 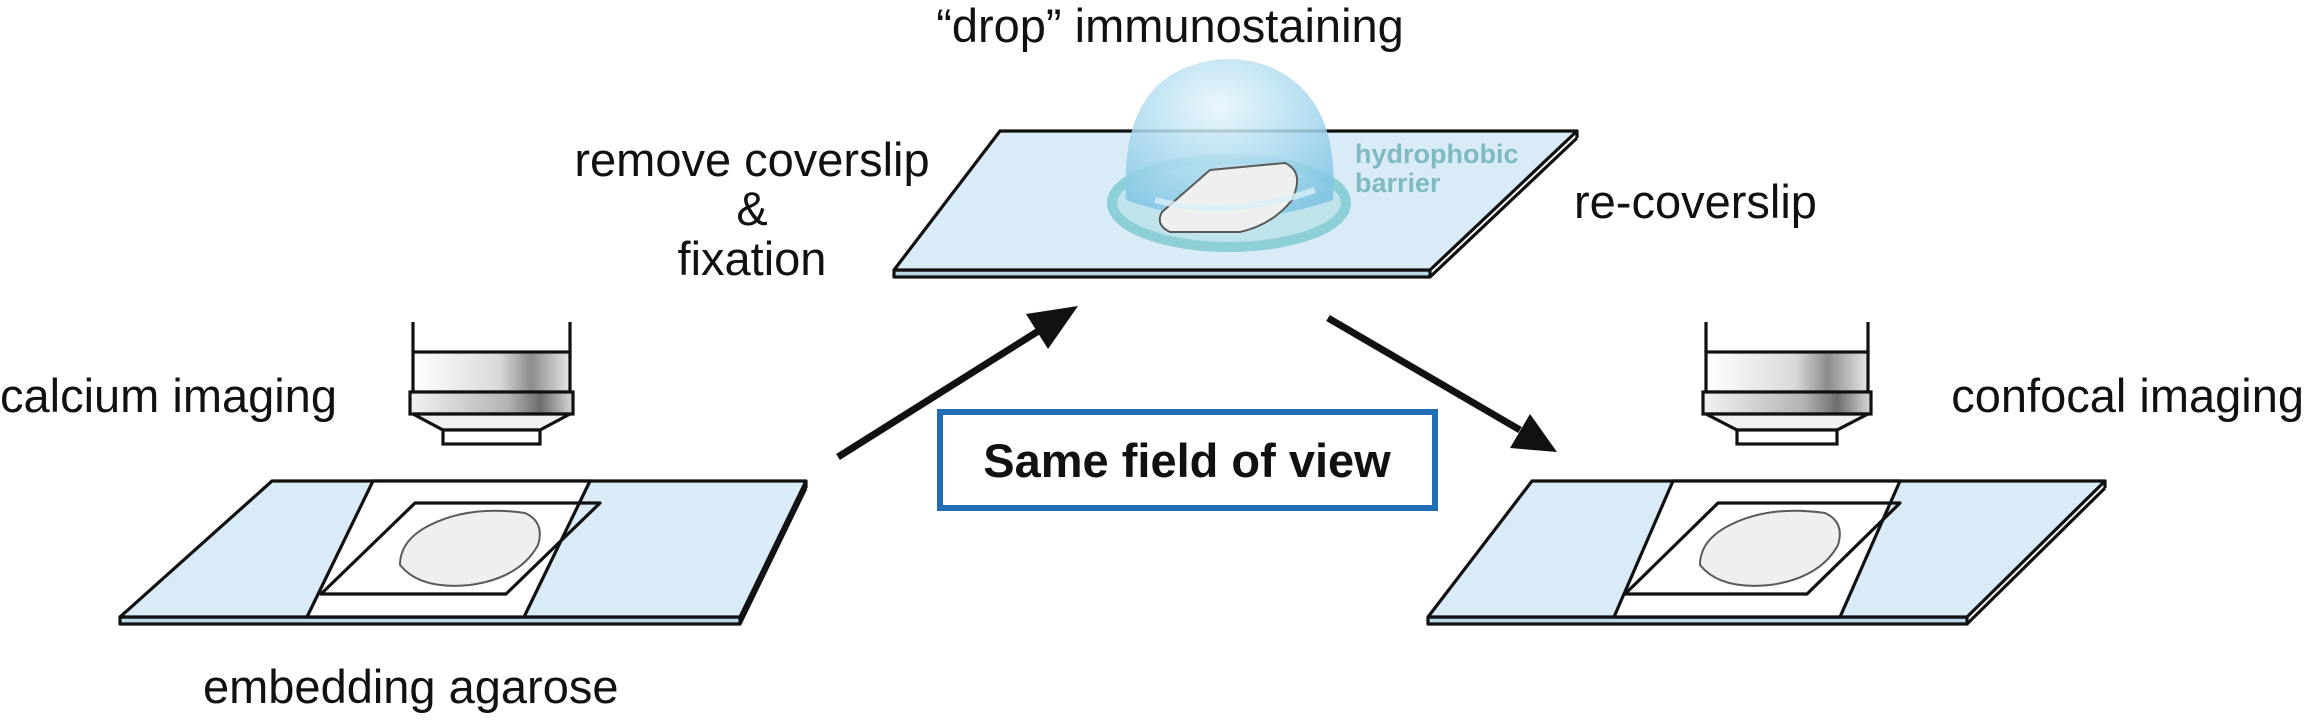 I want to click on confocal-imaging-label: confocal imaging, so click(x=2127, y=395).